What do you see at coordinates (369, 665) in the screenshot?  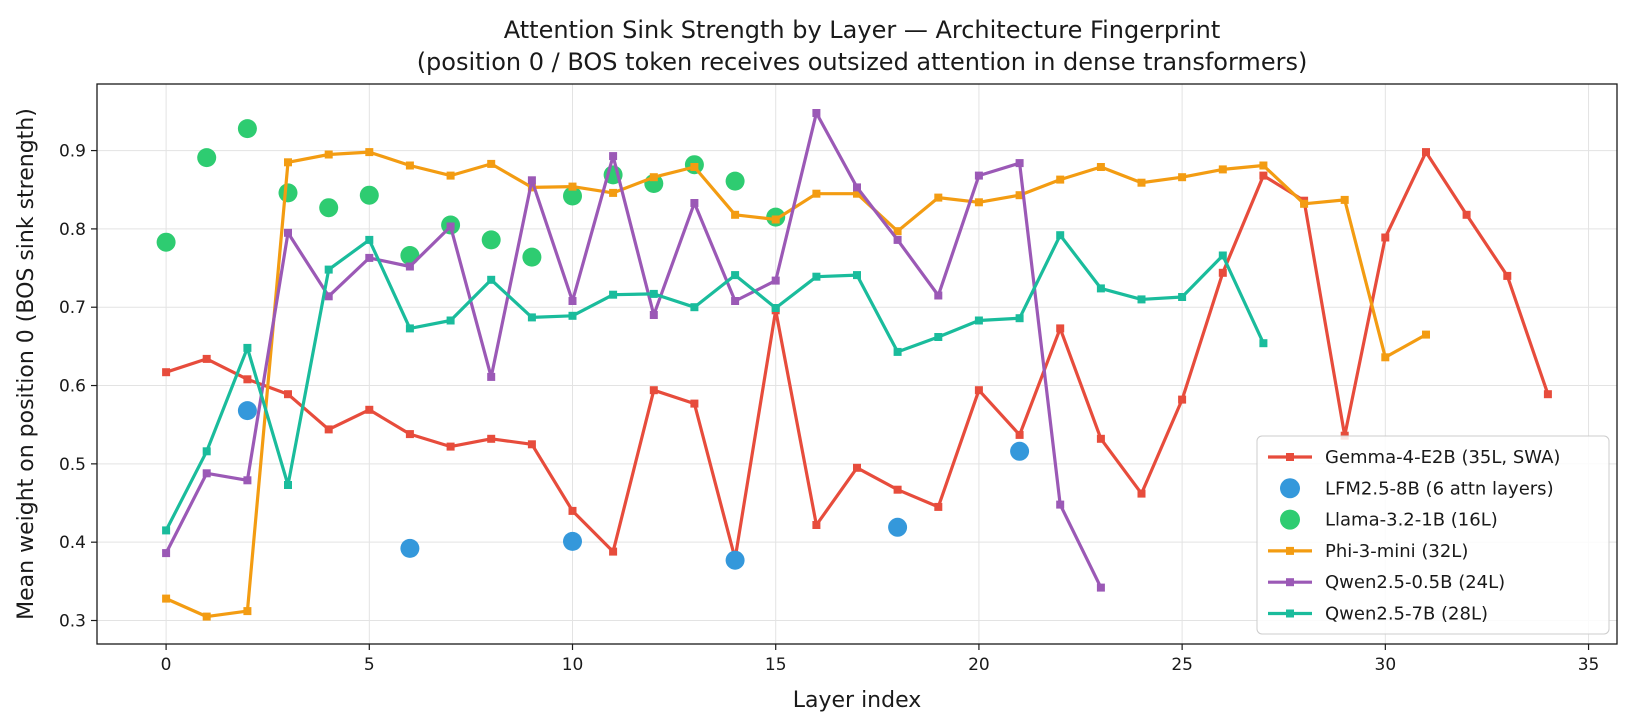 I see `x-tick-label: 5` at bounding box center [369, 665].